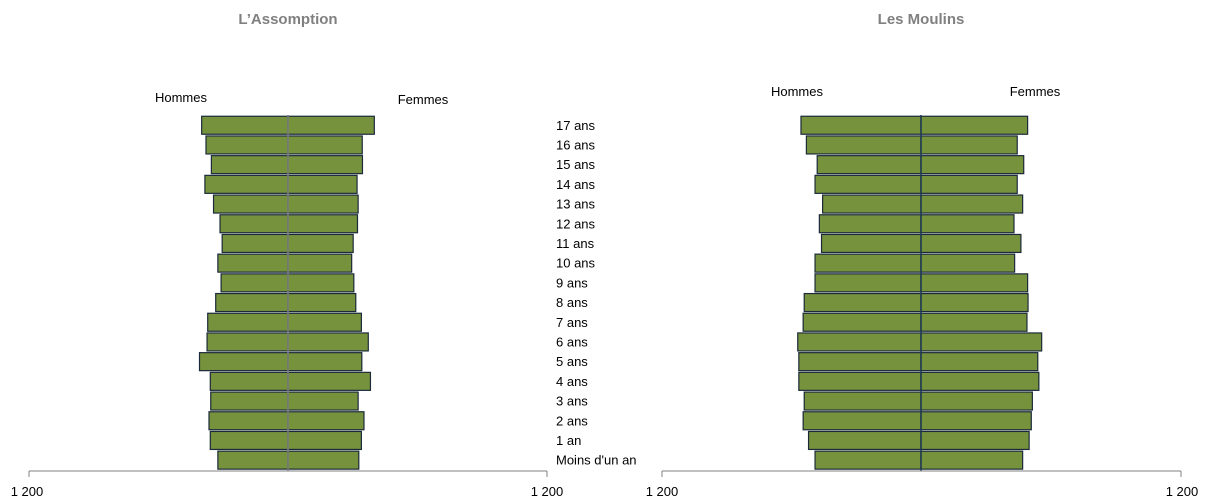  I want to click on category-label: 13 ans, so click(576, 204).